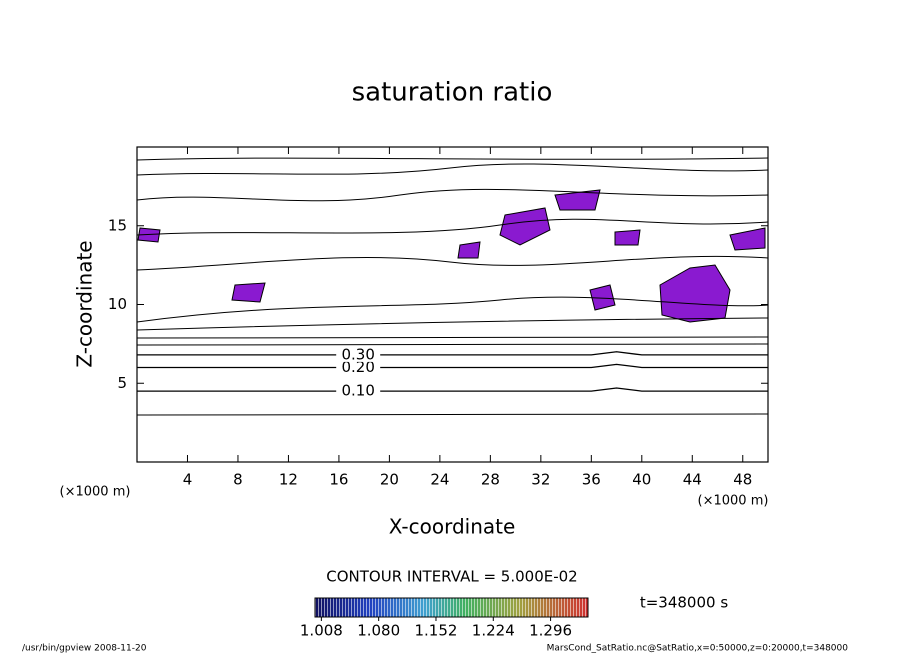 The image size is (904, 654). Describe the element at coordinates (95, 492) in the screenshot. I see `x-unit-left: (×1000 m)` at that location.